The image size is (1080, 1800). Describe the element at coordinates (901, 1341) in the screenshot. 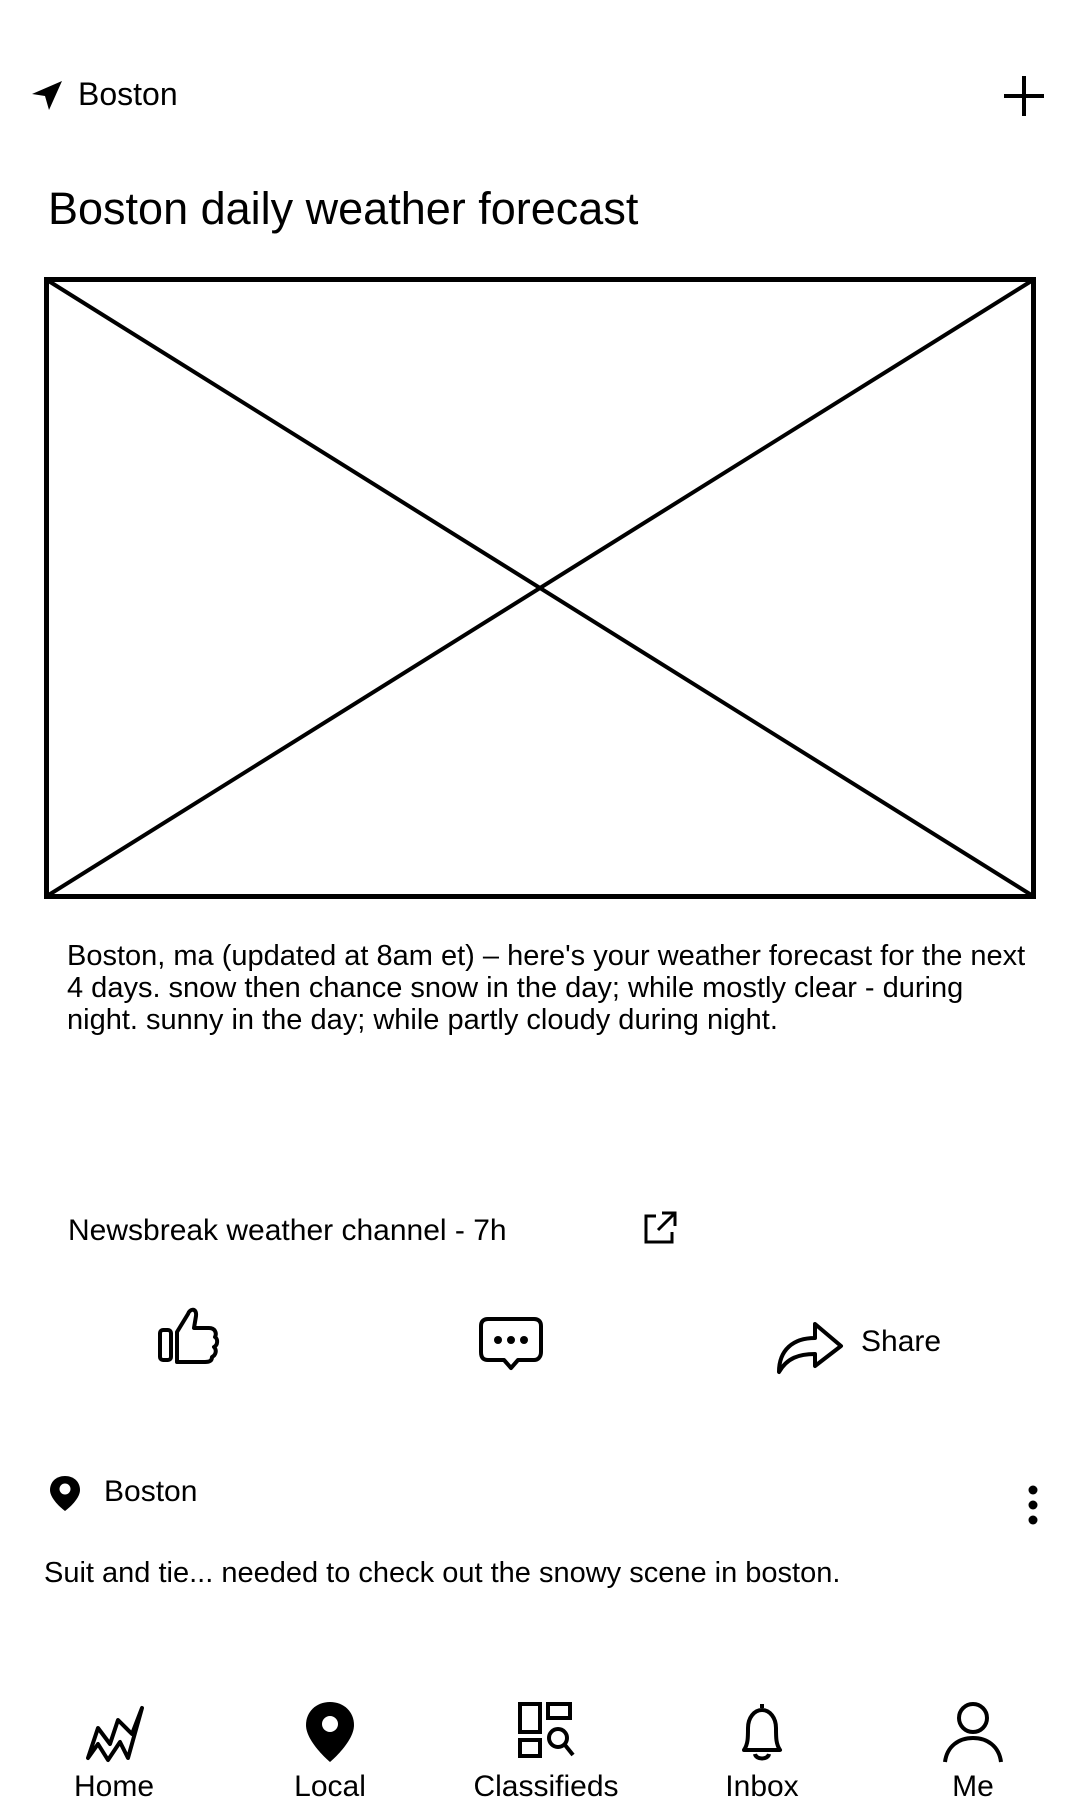

I see `share-button-label: Share` at that location.